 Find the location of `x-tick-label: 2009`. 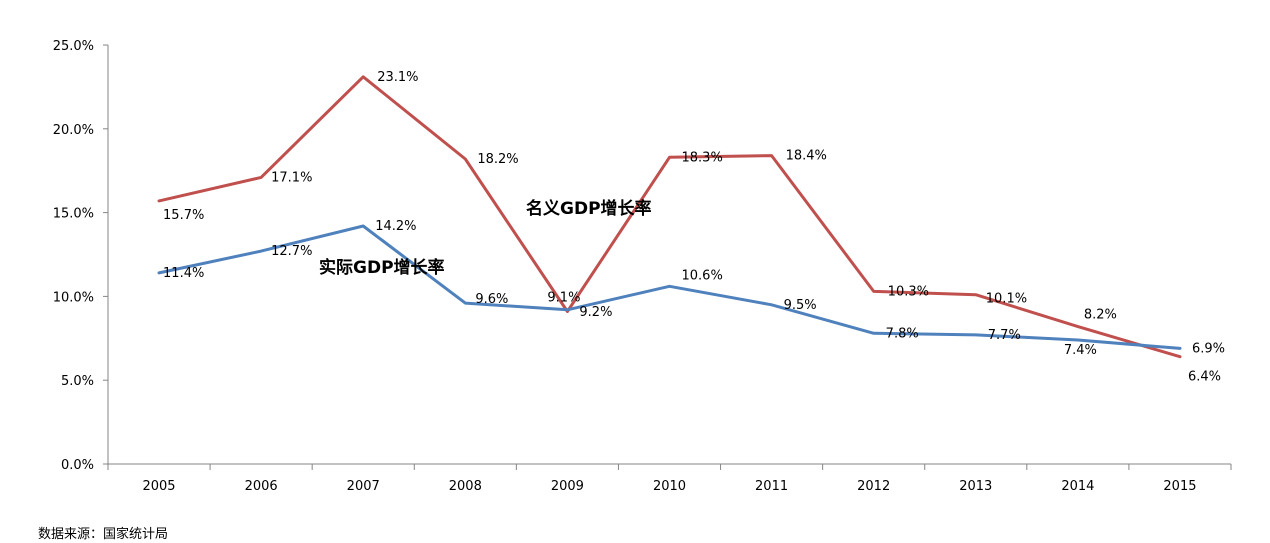

x-tick-label: 2009 is located at coordinates (567, 486).